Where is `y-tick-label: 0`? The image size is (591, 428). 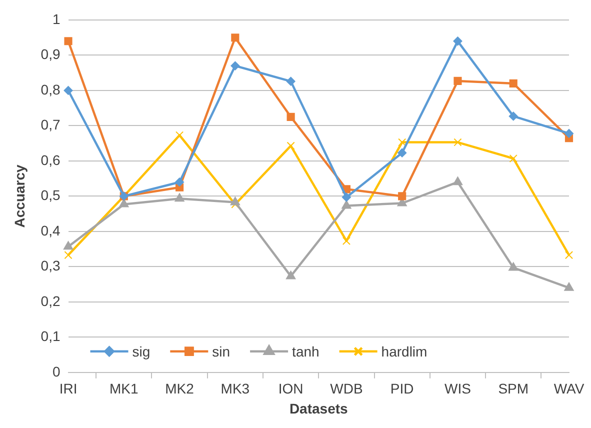 y-tick-label: 0 is located at coordinates (56, 371).